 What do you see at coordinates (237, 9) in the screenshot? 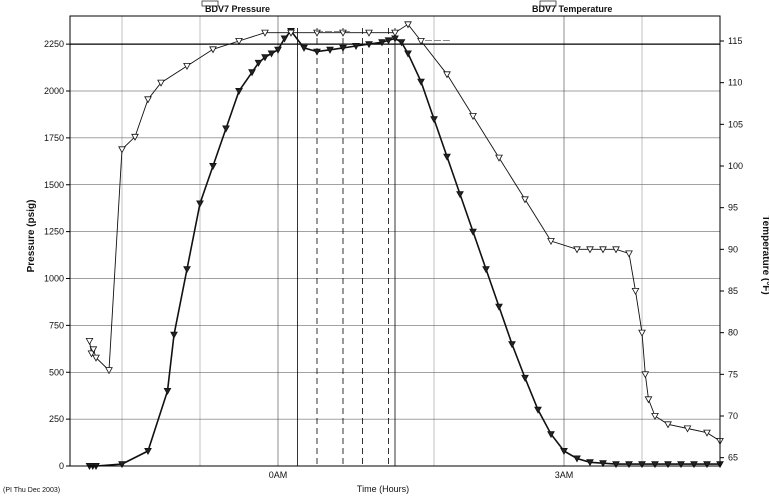
I see `legend-label-pressure: BDV7 Pressure` at bounding box center [237, 9].